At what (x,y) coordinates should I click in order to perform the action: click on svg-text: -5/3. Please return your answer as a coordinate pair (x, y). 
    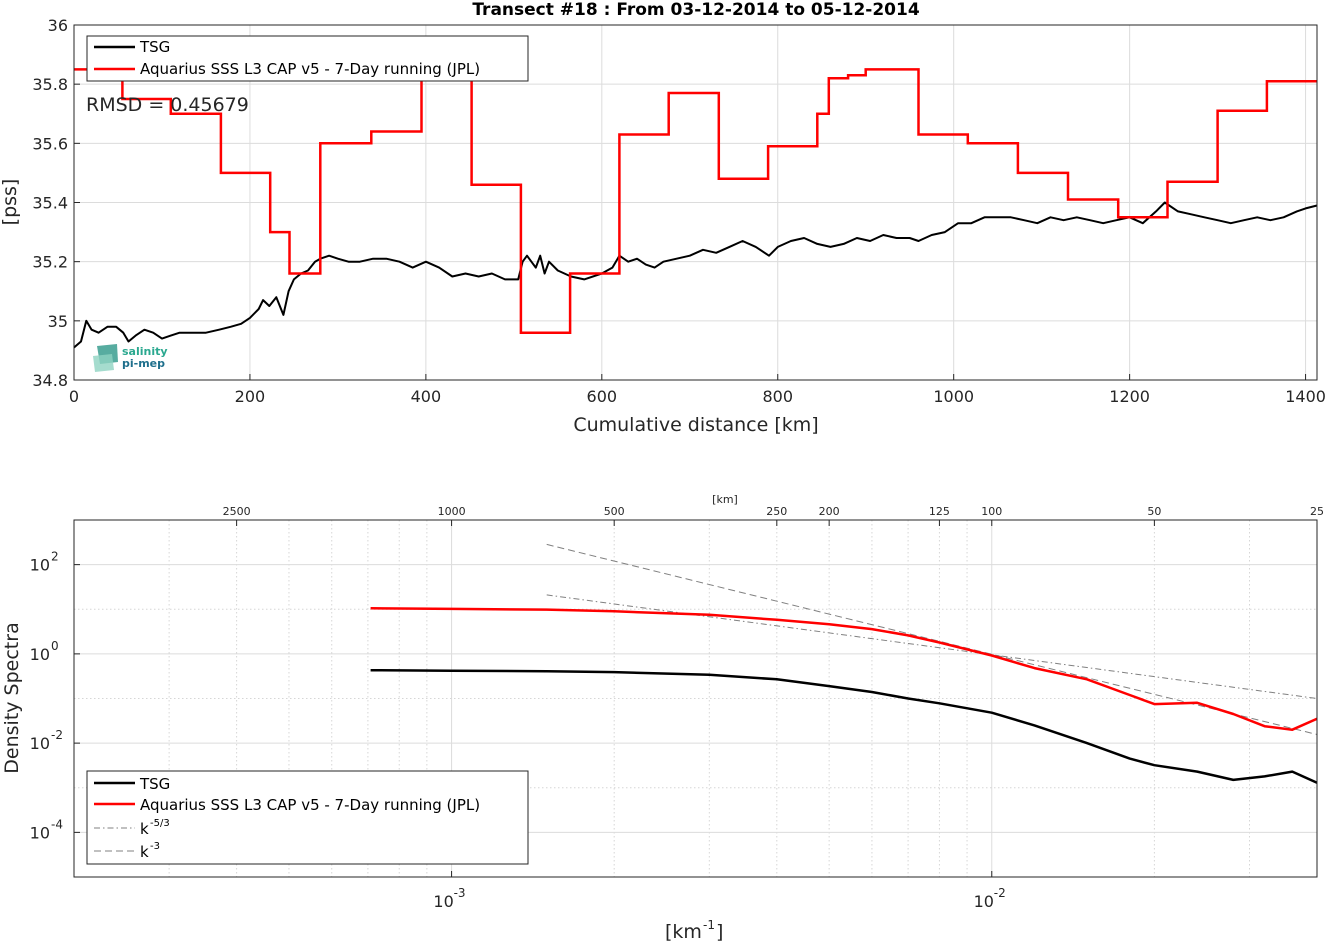
    Looking at the image, I should click on (160, 823).